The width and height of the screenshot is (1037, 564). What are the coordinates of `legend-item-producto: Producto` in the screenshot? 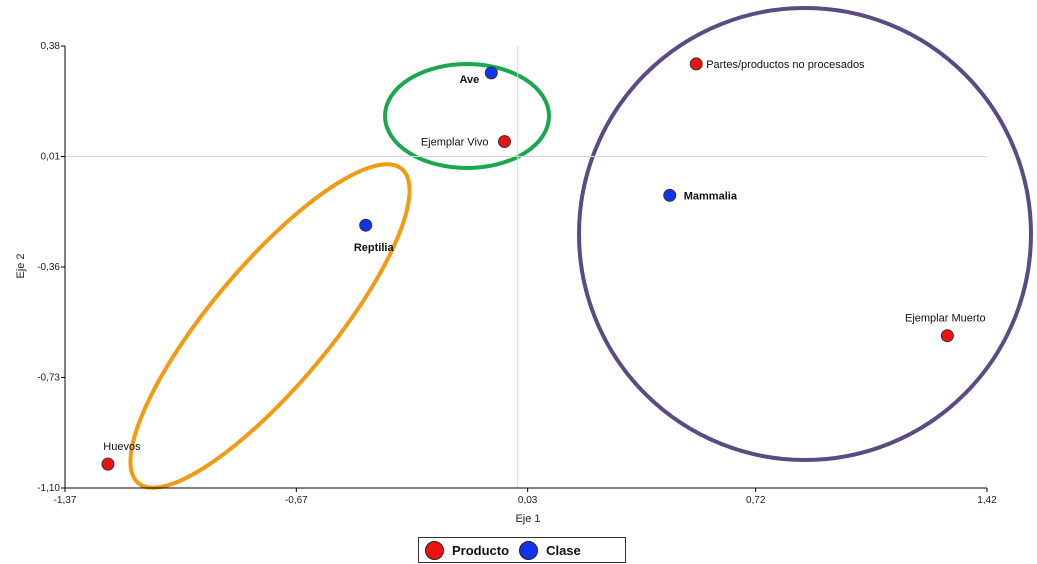 It's located at (467, 550).